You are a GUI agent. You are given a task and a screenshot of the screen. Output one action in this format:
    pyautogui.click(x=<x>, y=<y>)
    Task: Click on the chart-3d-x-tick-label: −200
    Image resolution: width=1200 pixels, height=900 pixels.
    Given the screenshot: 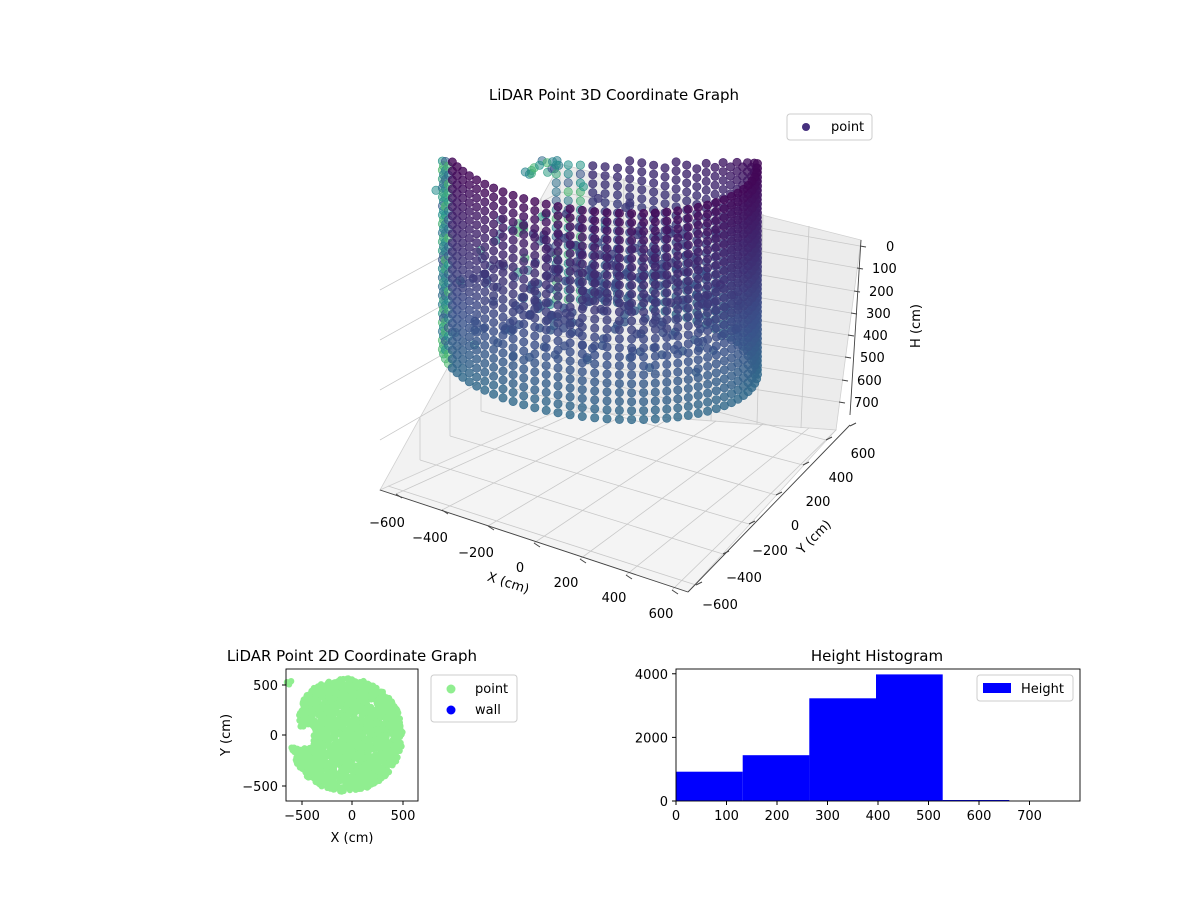 What is the action you would take?
    pyautogui.click(x=476, y=553)
    